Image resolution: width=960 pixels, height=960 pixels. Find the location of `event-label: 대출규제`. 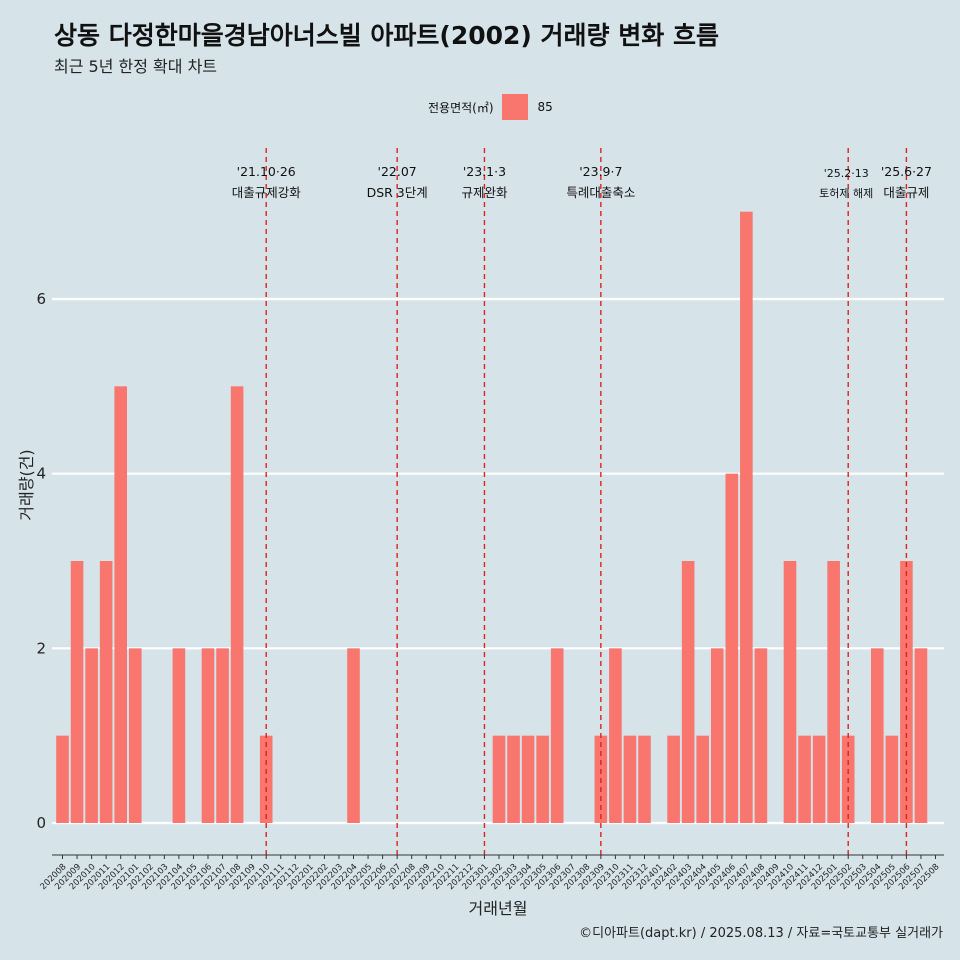

event-label: 대출규제 is located at coordinates (906, 192).